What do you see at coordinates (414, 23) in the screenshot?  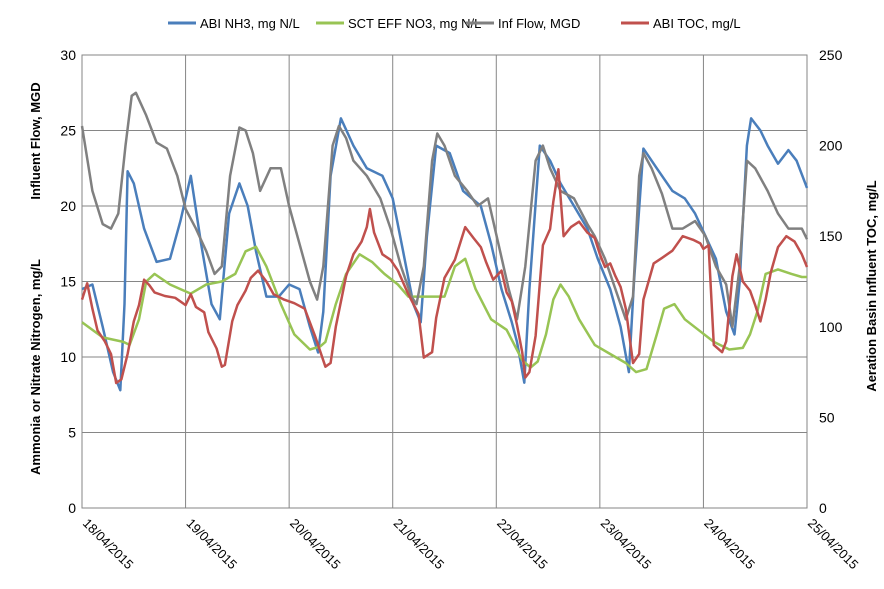 I see `legend-label: SCT EFF NO3, mg N/L` at bounding box center [414, 23].